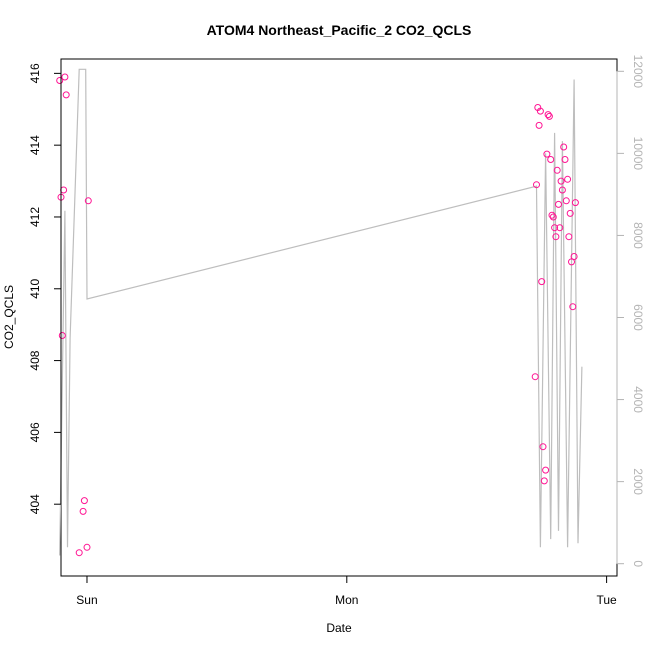 This screenshot has height=650, width=650. Describe the element at coordinates (35, 145) in the screenshot. I see `y-tick-label: 414` at that location.